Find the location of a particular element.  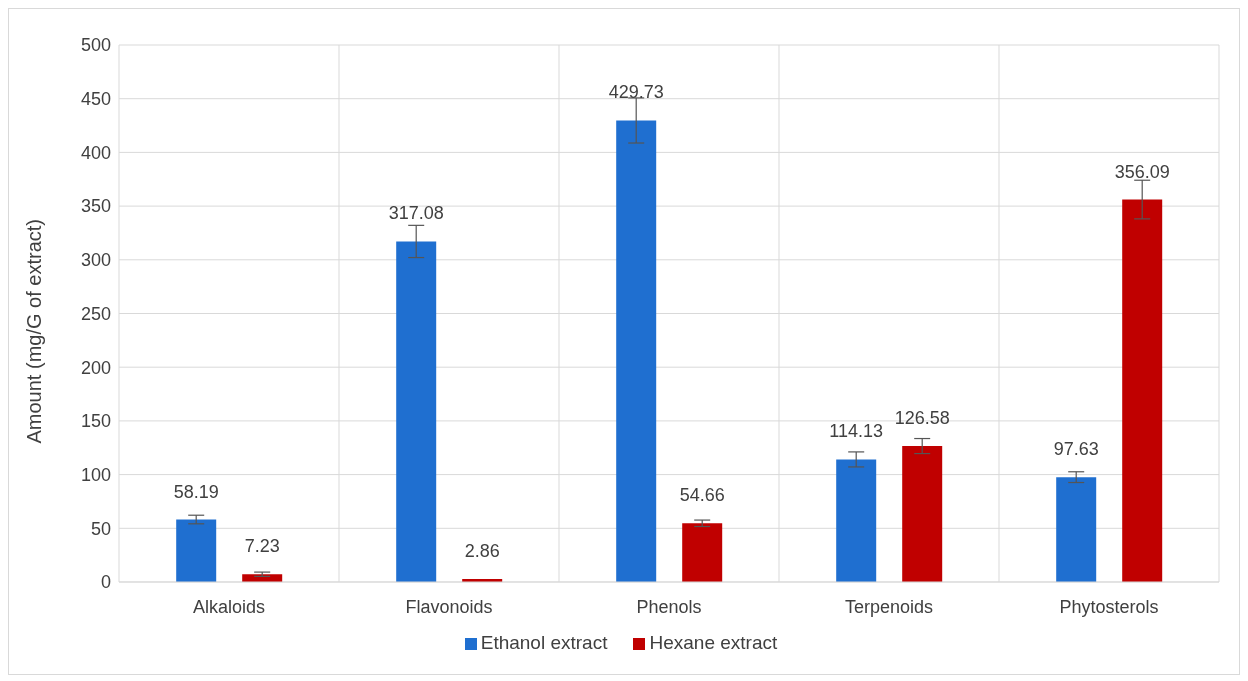

y-tick-label: 350 is located at coordinates (95, 206).